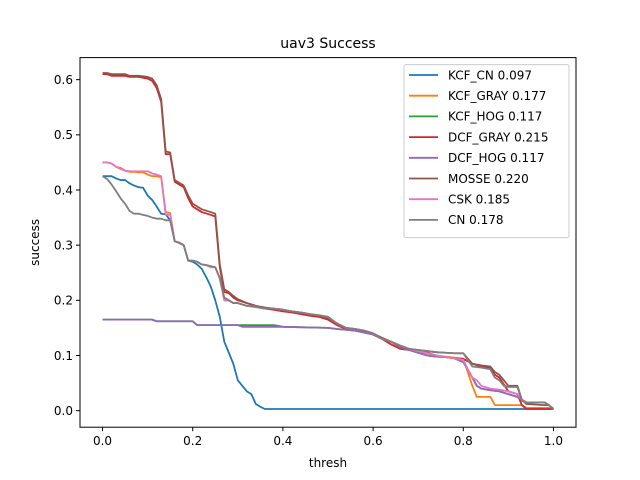 Image resolution: width=640 pixels, height=480 pixels. What do you see at coordinates (35, 242) in the screenshot?
I see `y-axis-label: success` at bounding box center [35, 242].